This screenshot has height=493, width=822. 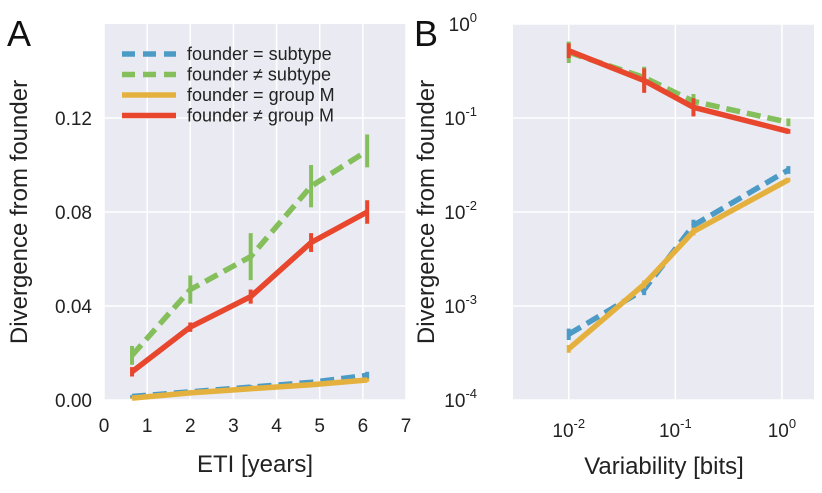 What do you see at coordinates (568, 429) in the screenshot?
I see `x-tick-label: 10⁻²` at bounding box center [568, 429].